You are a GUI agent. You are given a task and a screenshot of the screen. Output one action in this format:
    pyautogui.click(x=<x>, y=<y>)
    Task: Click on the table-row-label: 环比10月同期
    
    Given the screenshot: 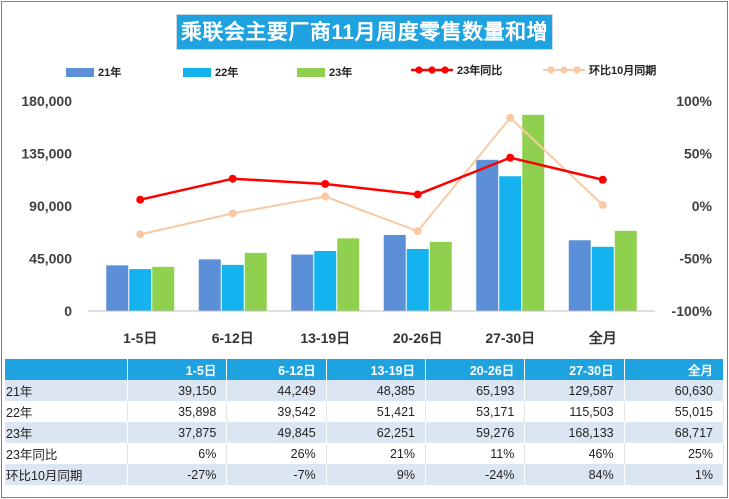 What is the action you would take?
    pyautogui.click(x=66, y=474)
    